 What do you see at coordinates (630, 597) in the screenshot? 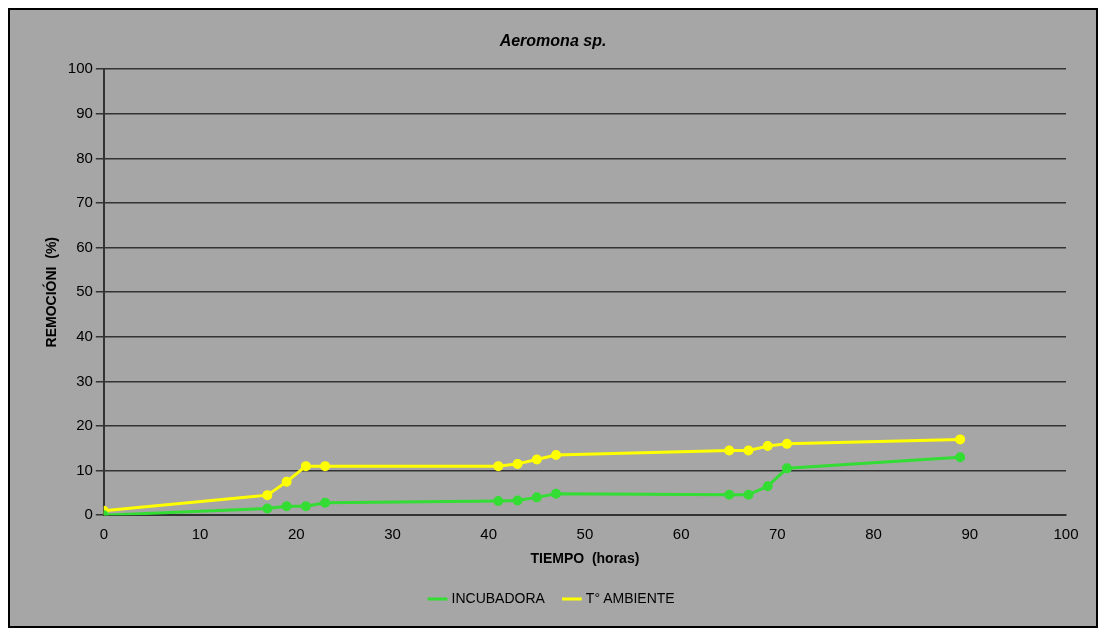
I see `legend-label: T° AMBIENTE` at bounding box center [630, 597].